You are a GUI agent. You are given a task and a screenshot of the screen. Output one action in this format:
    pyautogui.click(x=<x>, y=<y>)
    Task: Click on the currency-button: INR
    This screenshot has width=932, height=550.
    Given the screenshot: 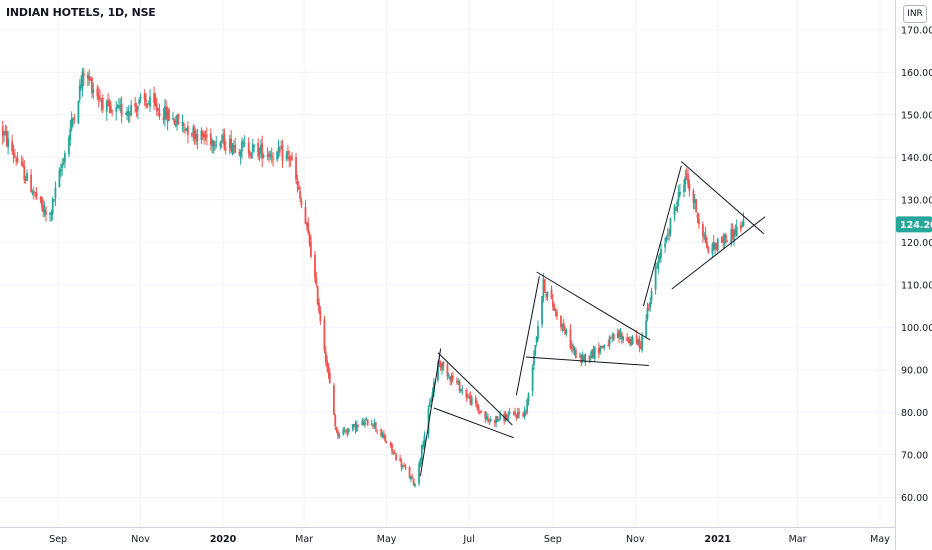 What is the action you would take?
    pyautogui.click(x=915, y=14)
    